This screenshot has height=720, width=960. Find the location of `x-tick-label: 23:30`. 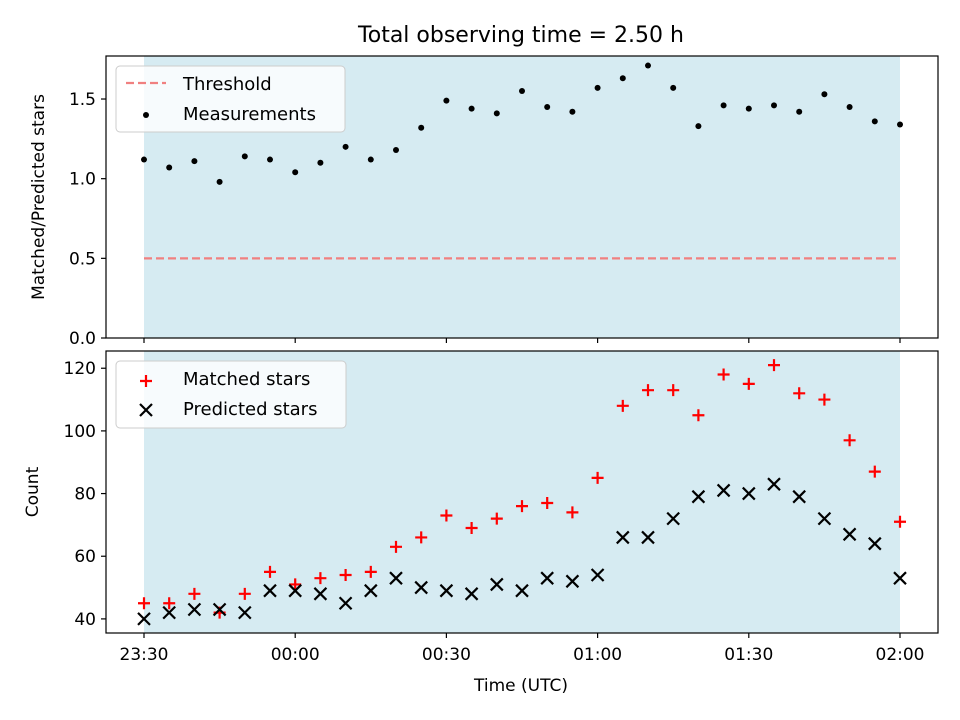

x-tick-label: 23:30 is located at coordinates (144, 655).